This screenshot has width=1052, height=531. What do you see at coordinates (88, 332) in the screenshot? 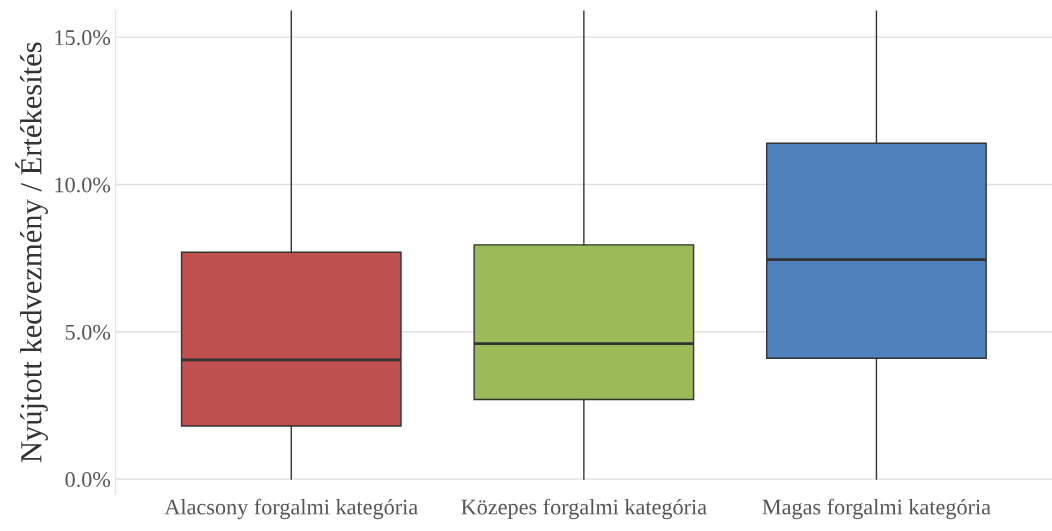
I see `y-tick-label: 5.0%` at bounding box center [88, 332].